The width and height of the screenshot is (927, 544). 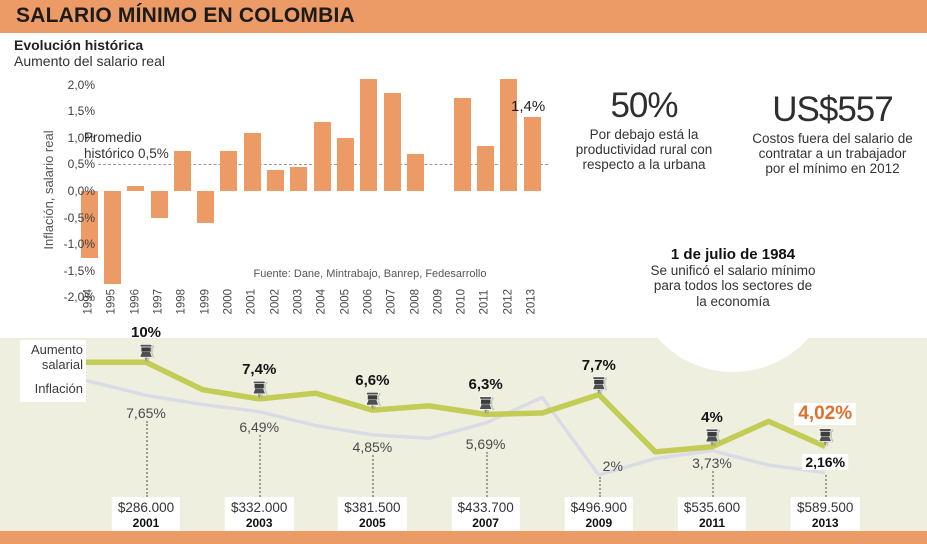 I want to click on inflation-label: 4,85%, so click(x=372, y=447).